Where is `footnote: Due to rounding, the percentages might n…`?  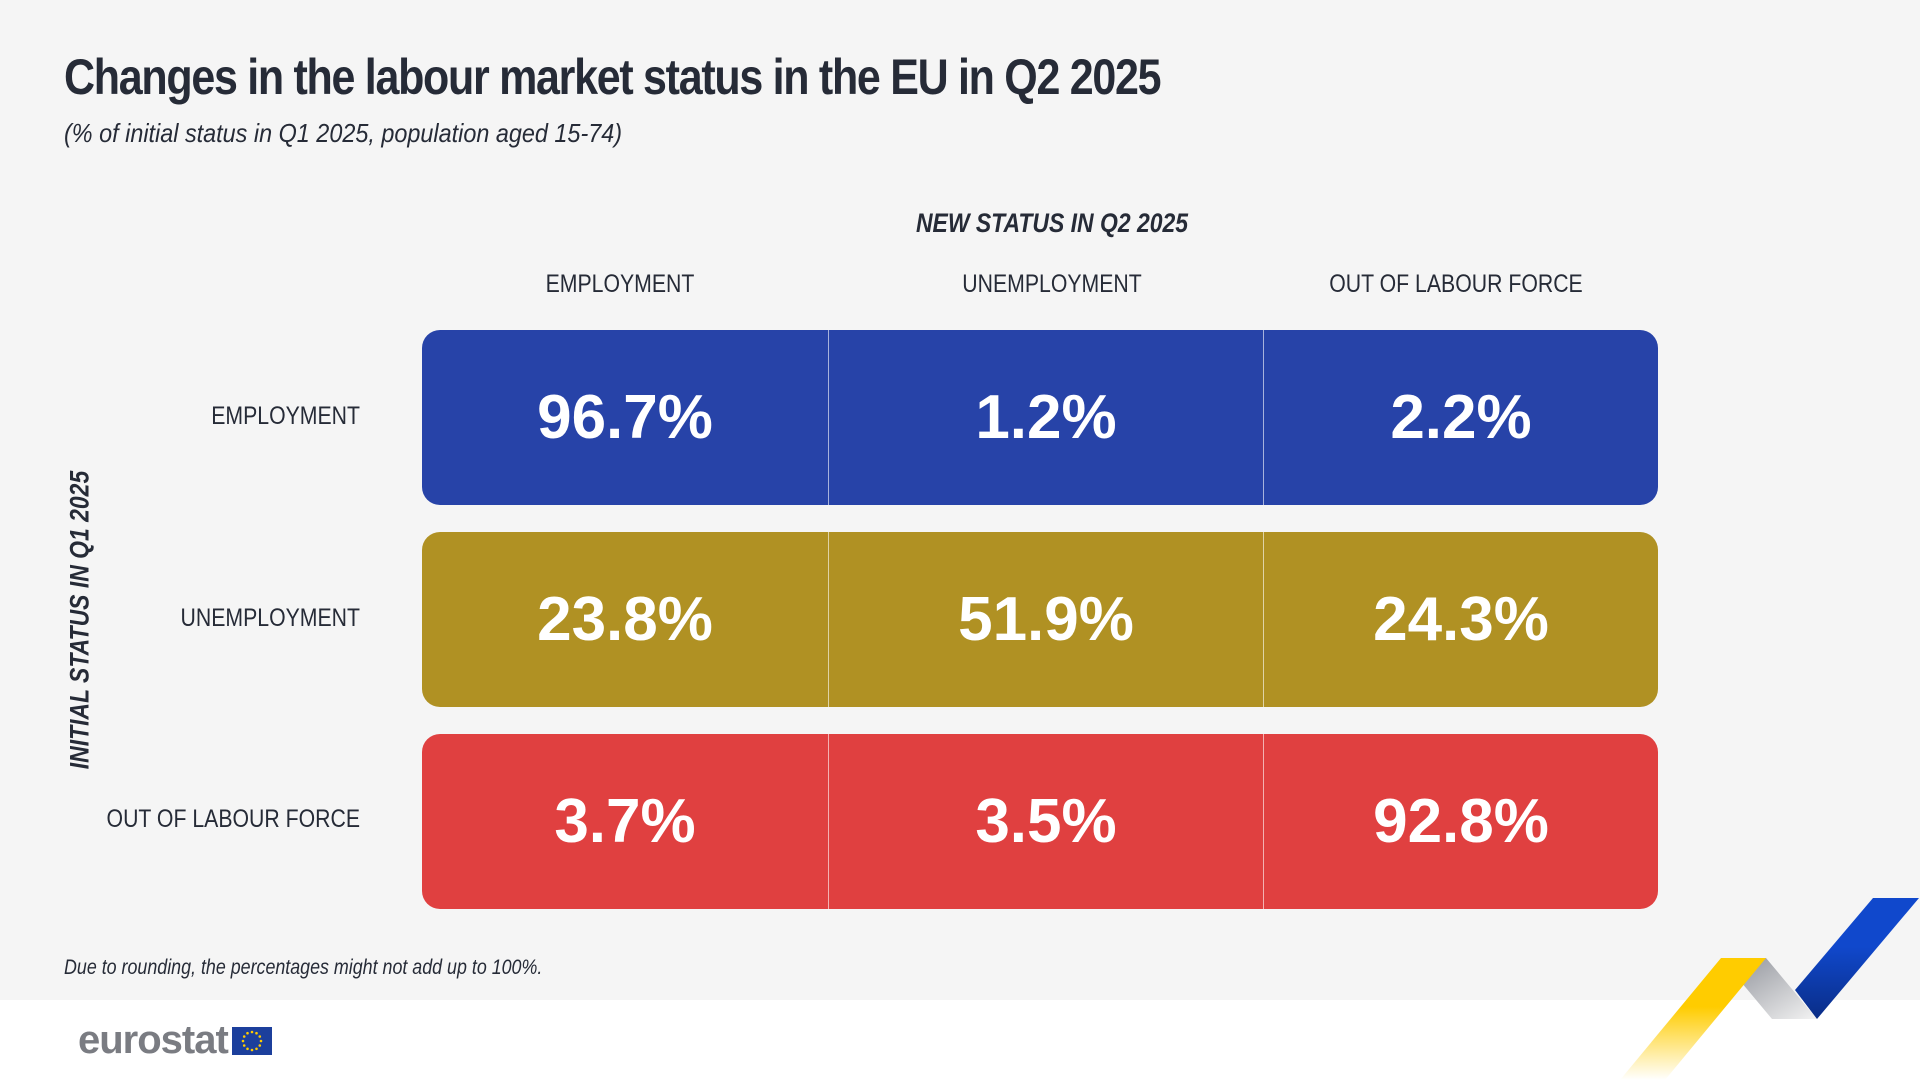 footnote: Due to rounding, the percentages might n… is located at coordinates (303, 967).